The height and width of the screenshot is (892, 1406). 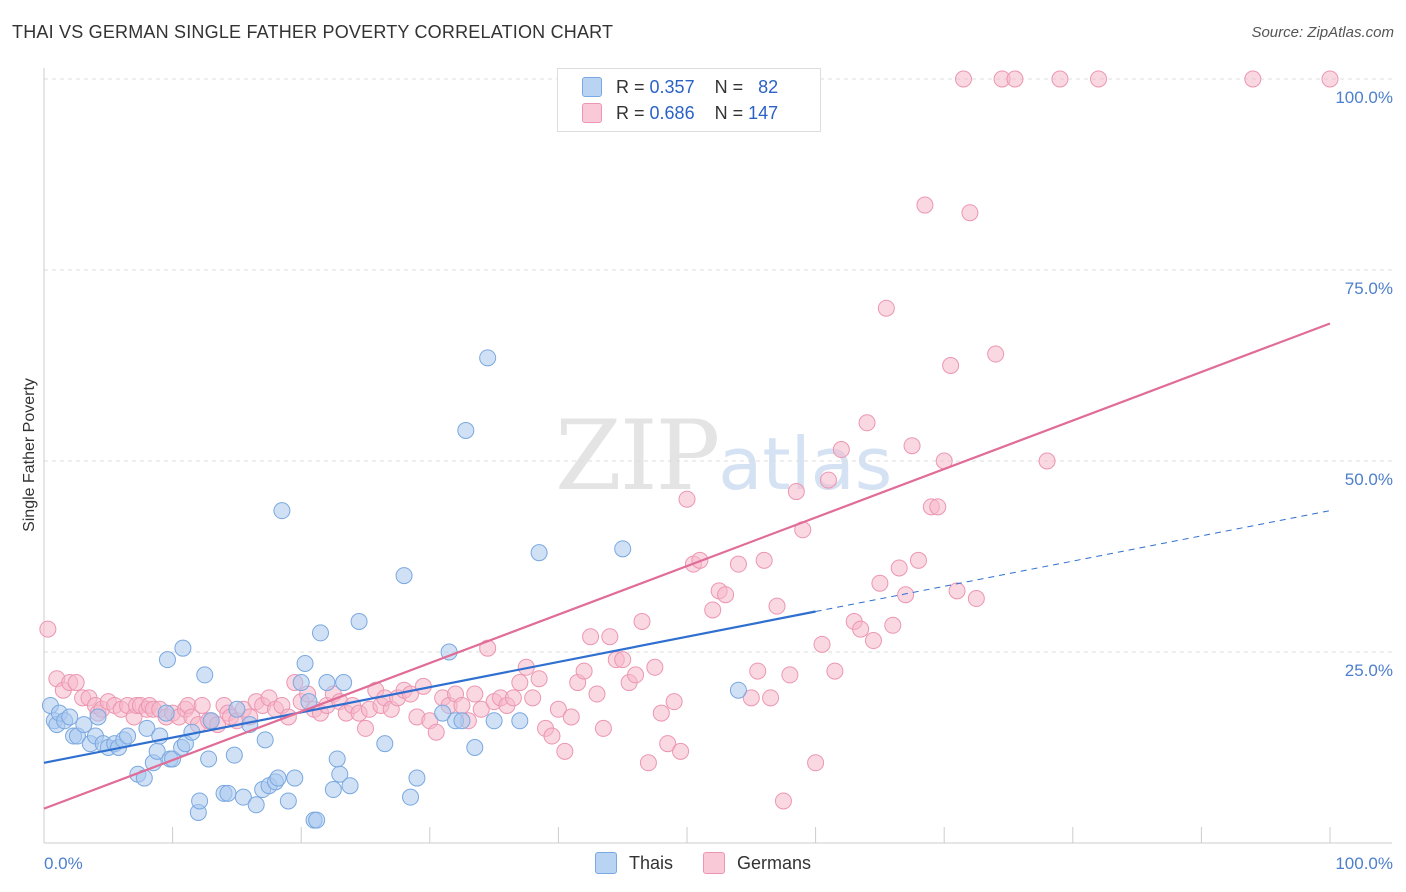 What do you see at coordinates (689, 100) in the screenshot?
I see `legend: R = 0.357 N = 82 R = 0.686 N = 147` at bounding box center [689, 100].